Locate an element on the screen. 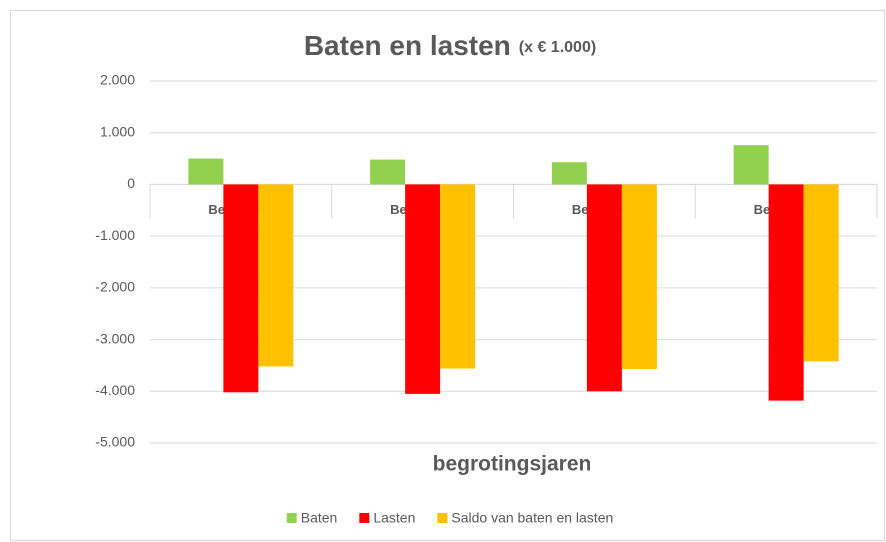 This screenshot has width=886, height=542. legend-label: Lasten is located at coordinates (394, 518).